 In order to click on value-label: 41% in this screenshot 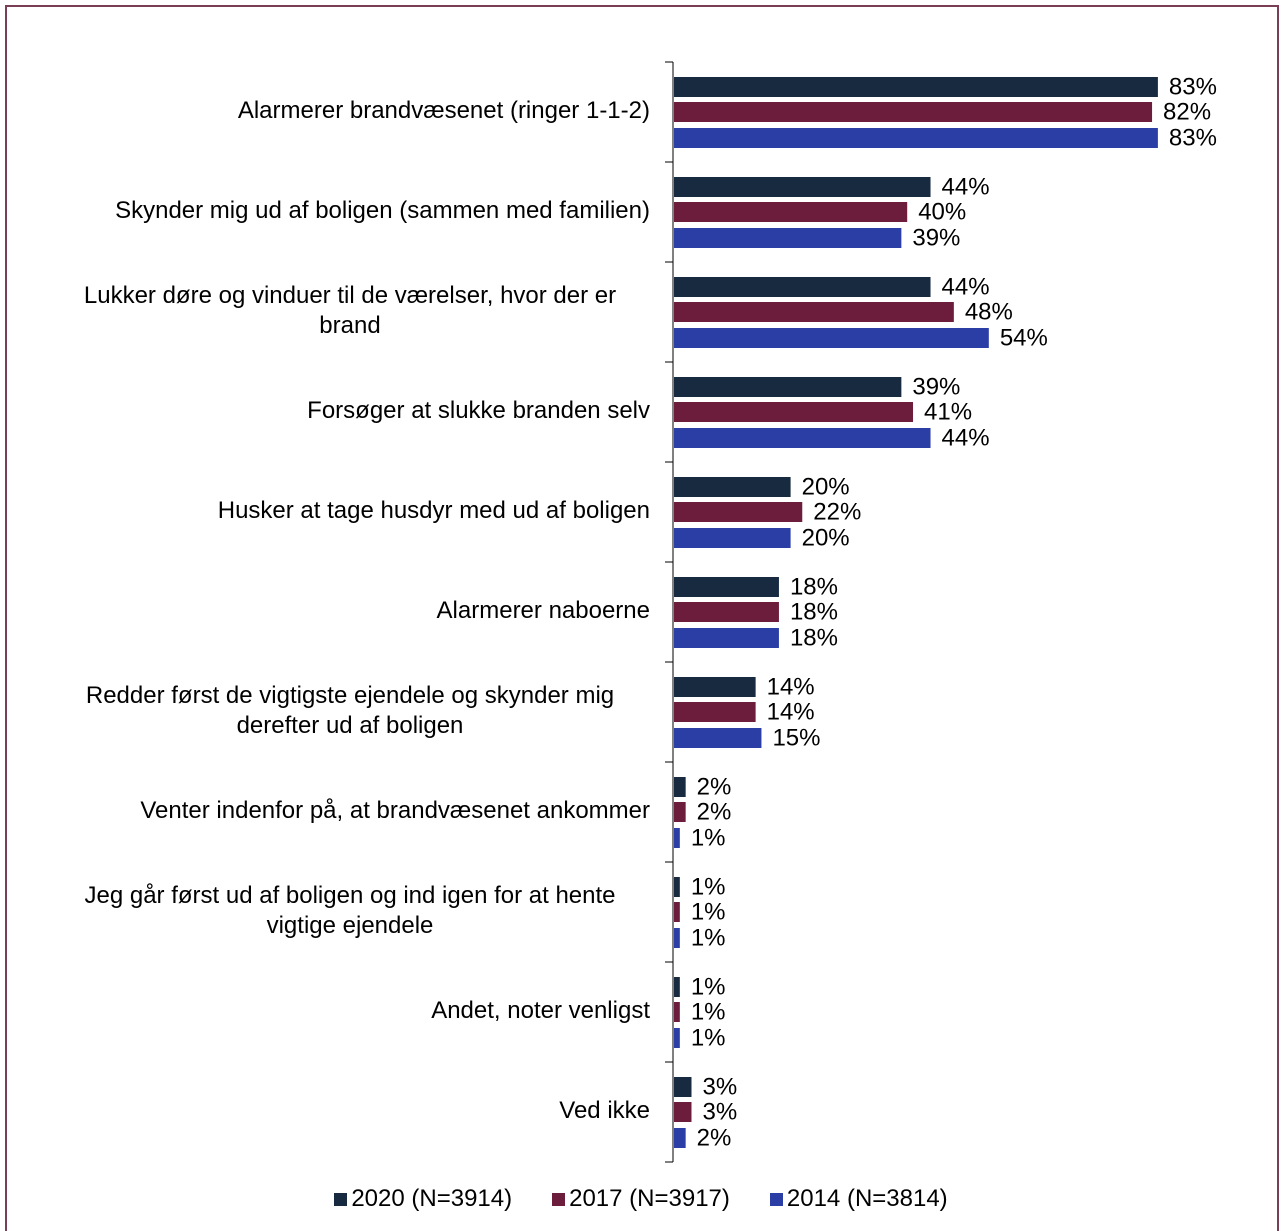, I will do `click(948, 411)`.